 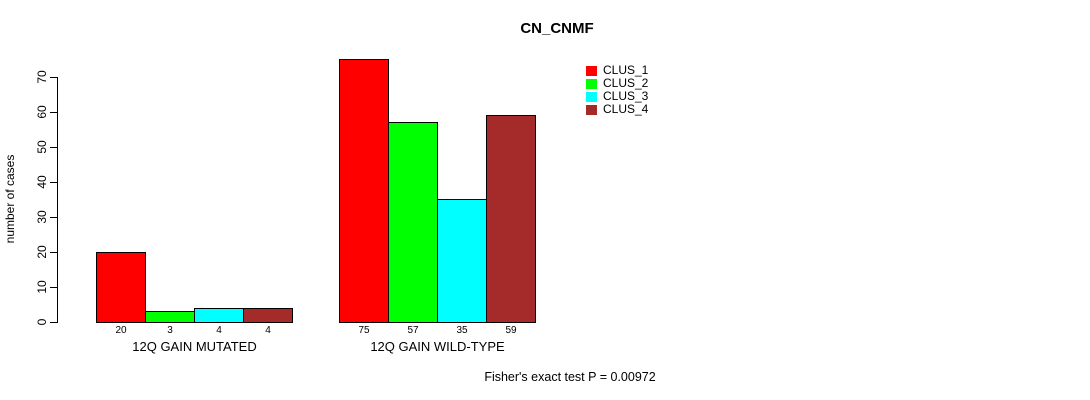 I want to click on bar-clus_4-group1, so click(x=268, y=315).